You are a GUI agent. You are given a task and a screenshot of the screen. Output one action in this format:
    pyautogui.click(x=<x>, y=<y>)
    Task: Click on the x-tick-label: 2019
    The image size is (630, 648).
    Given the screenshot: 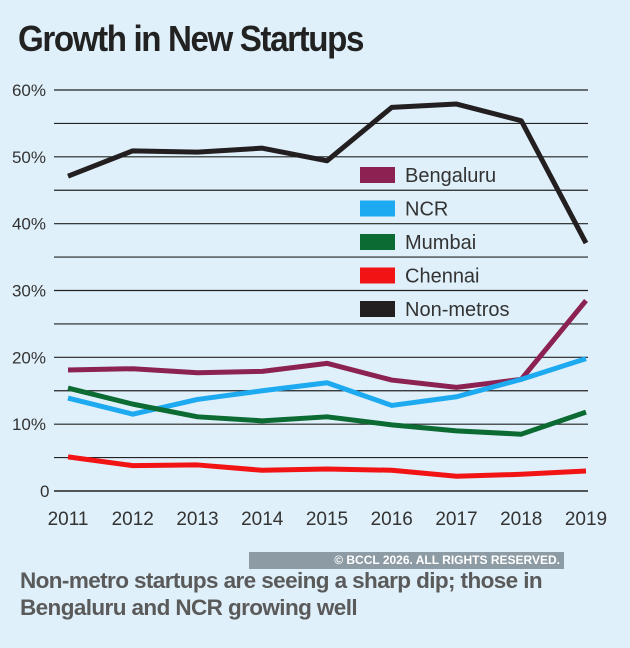 What is the action you would take?
    pyautogui.click(x=586, y=519)
    